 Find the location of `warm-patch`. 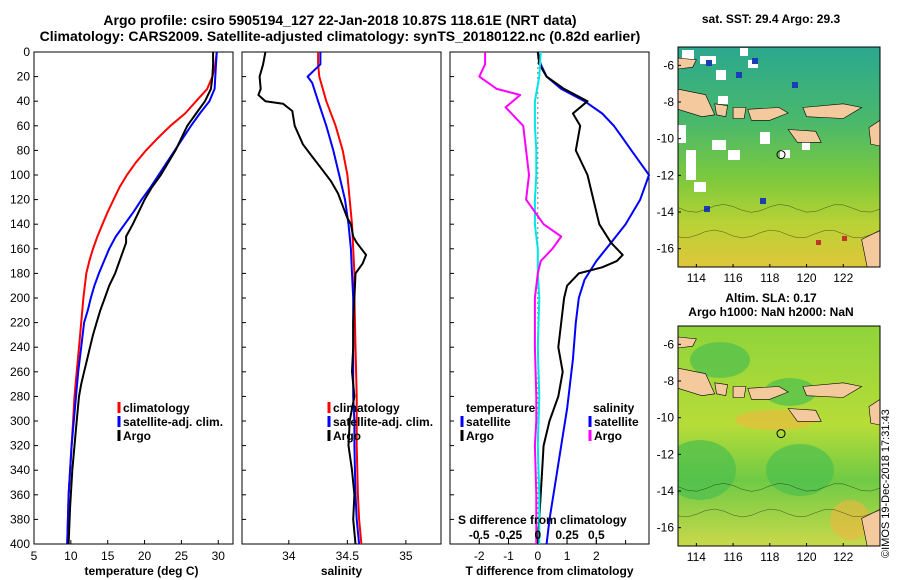

warm-patch is located at coordinates (844, 238).